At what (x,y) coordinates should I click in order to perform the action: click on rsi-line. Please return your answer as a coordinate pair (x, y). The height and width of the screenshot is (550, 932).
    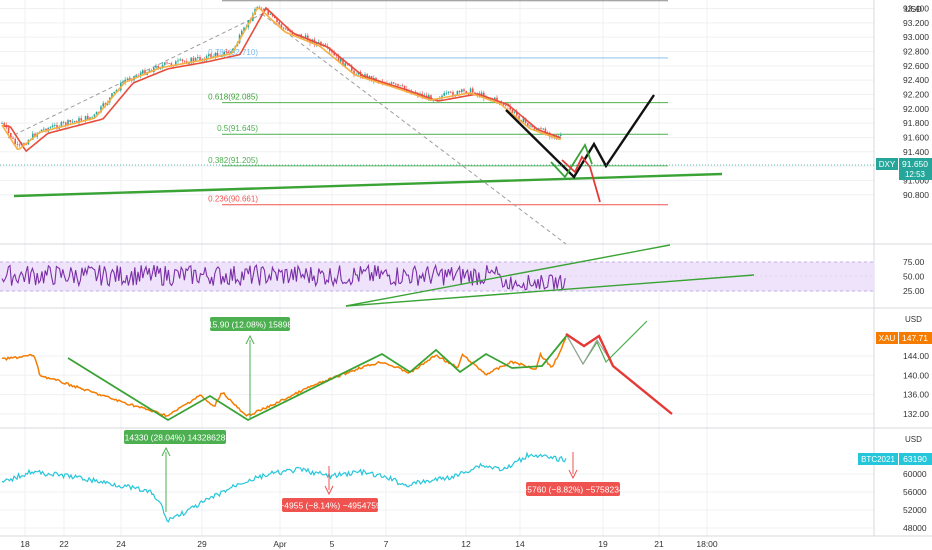
    Looking at the image, I should click on (283, 277).